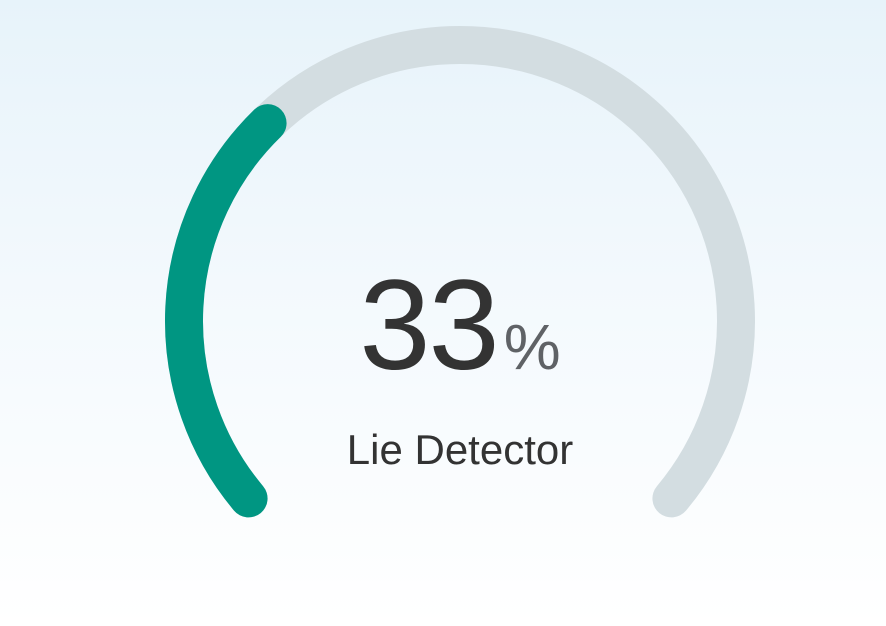  I want to click on gauge-value: 33, so click(429, 325).